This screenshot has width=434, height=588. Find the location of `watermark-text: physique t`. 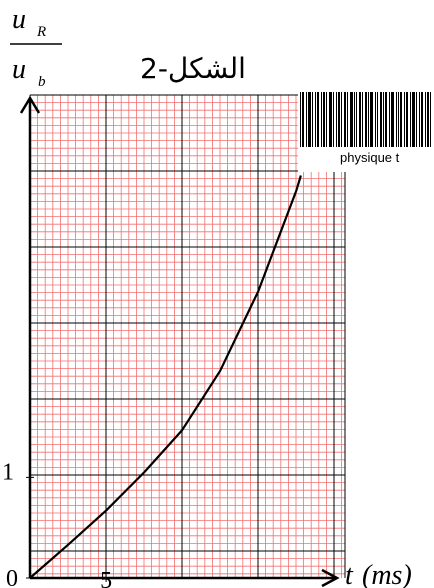

watermark-text: physique t is located at coordinates (370, 157).